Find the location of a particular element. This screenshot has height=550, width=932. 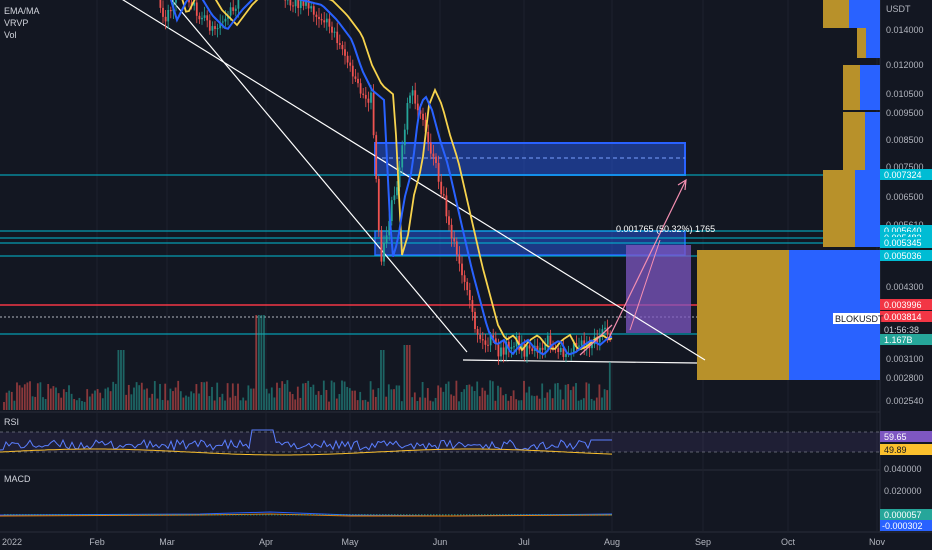

support-line is located at coordinates (580, 361).